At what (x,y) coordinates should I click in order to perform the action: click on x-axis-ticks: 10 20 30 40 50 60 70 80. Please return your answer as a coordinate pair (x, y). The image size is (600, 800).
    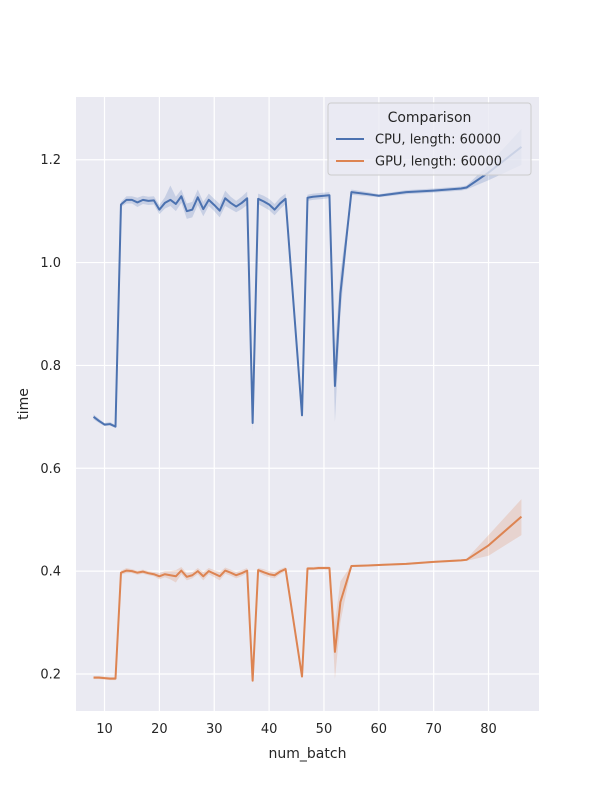
    Looking at the image, I should click on (296, 729).